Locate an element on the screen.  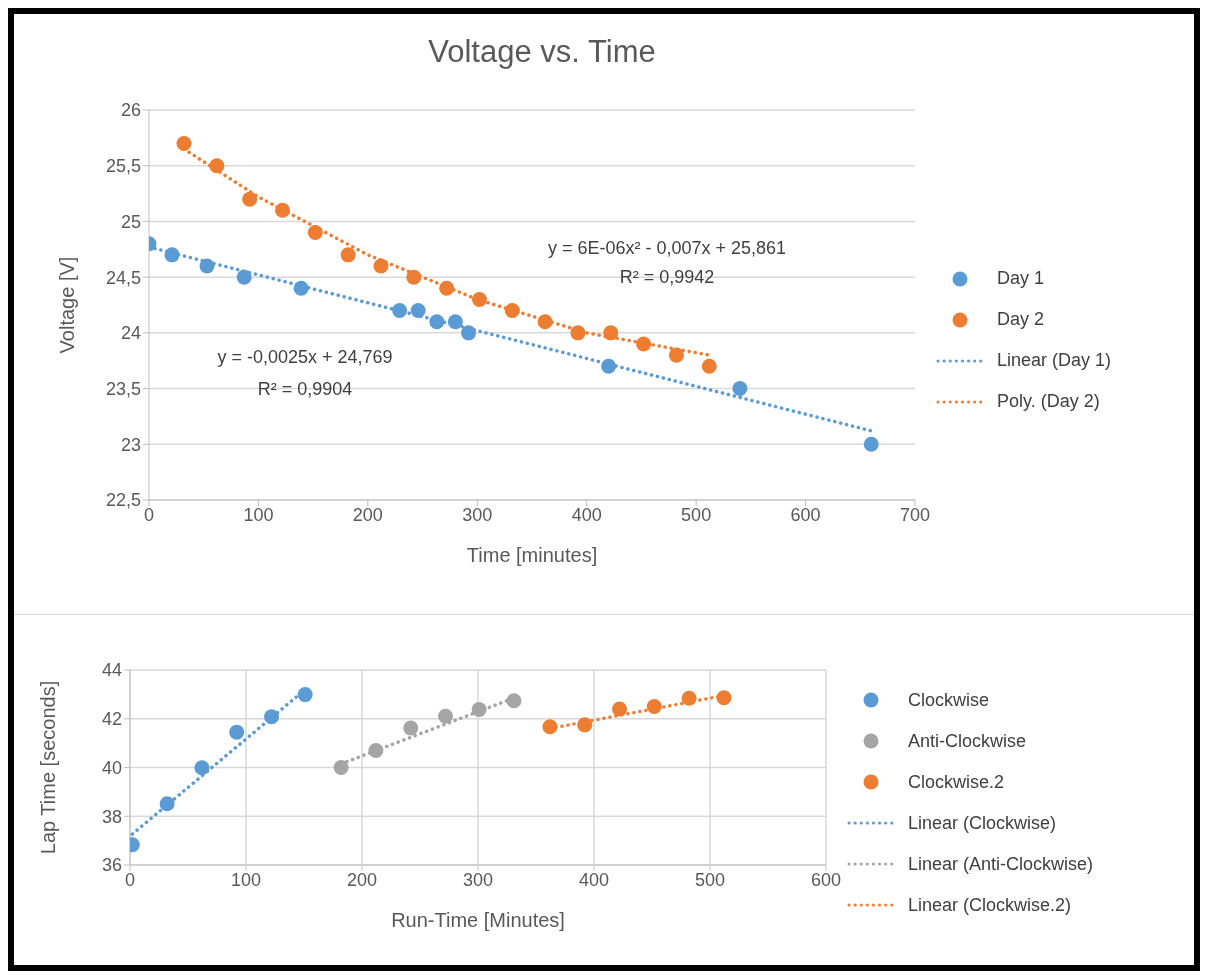
annotation: y = -0,0025x + 24,769 is located at coordinates (305, 357).